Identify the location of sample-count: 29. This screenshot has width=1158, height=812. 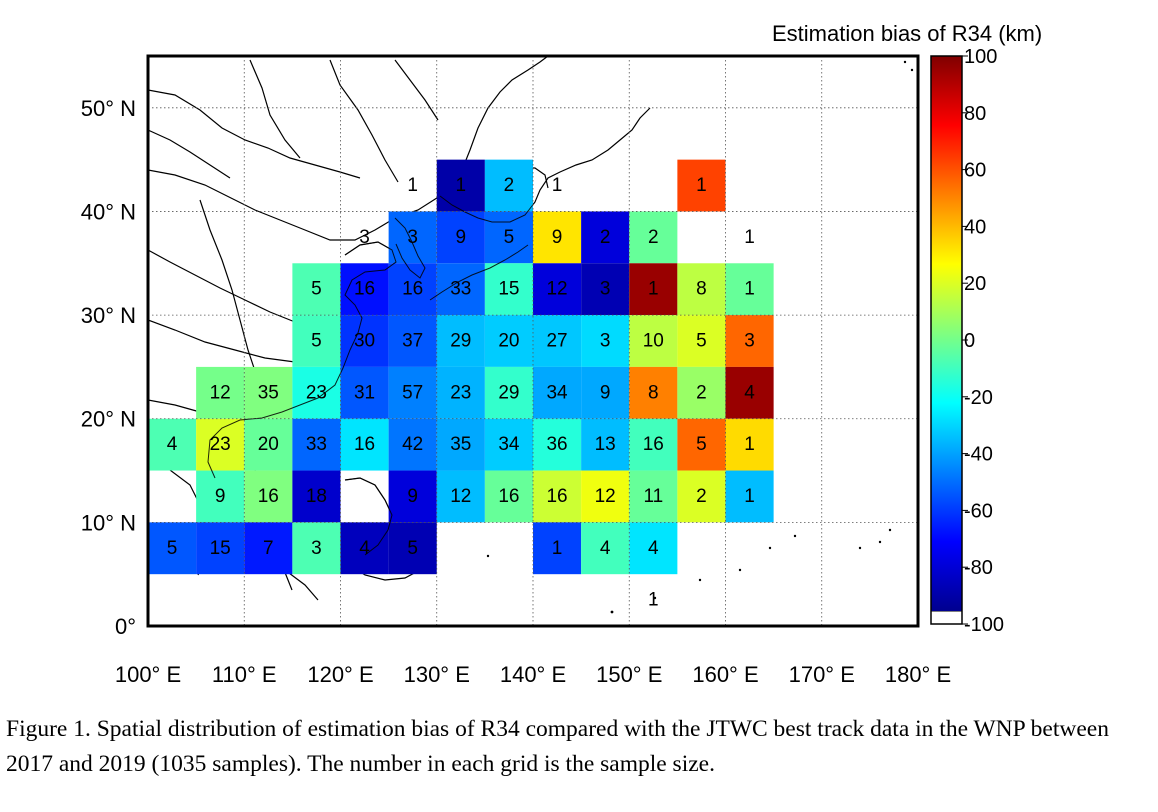
(460, 341).